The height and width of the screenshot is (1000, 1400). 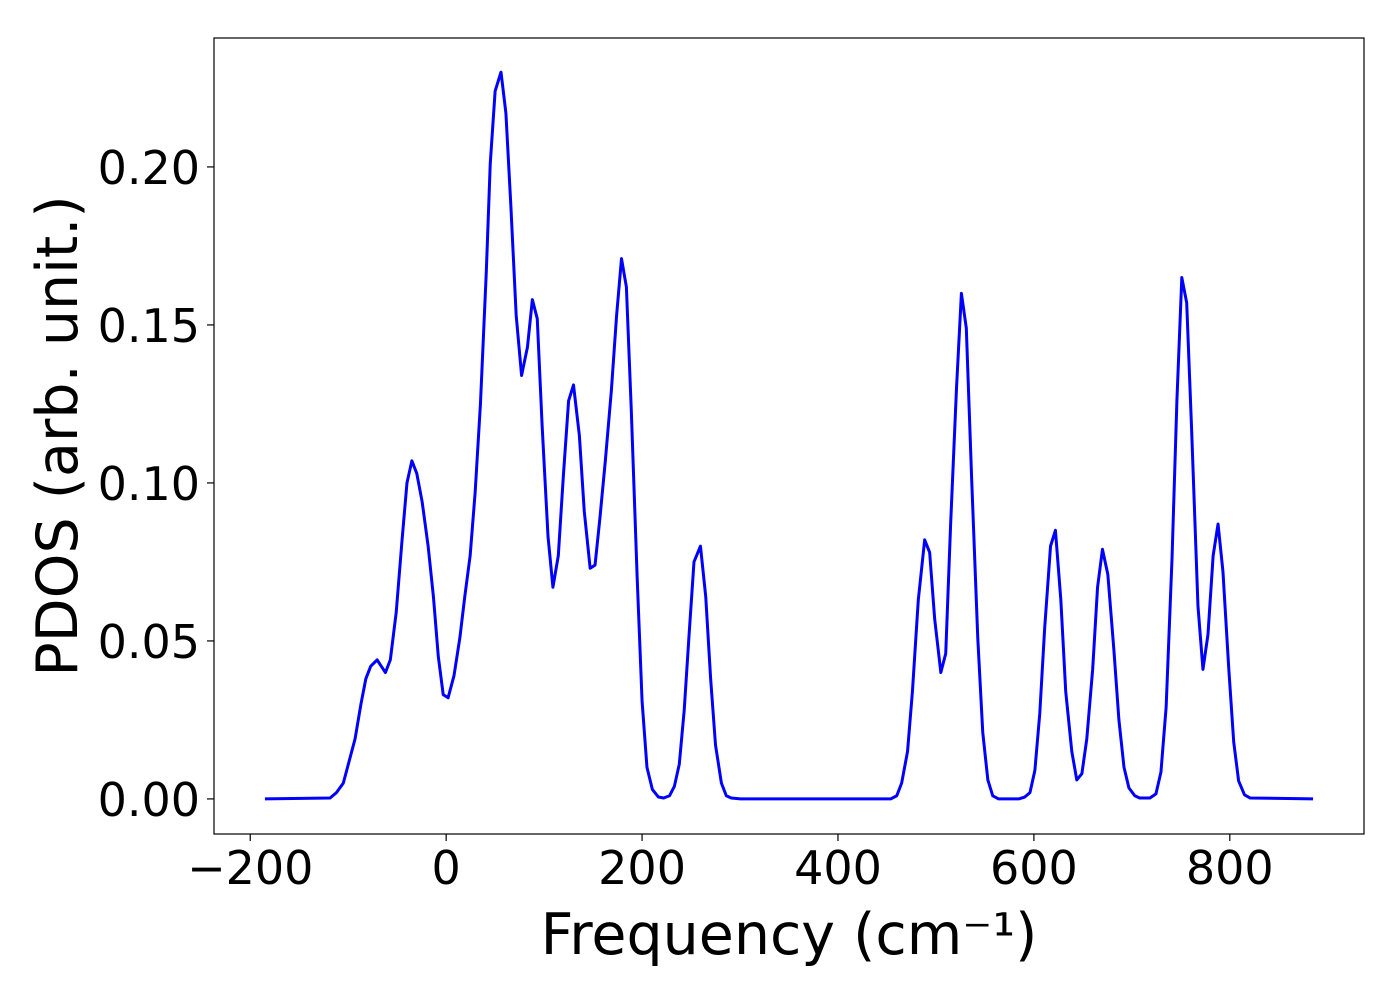 I want to click on x-tick-label: 600, so click(x=1034, y=868).